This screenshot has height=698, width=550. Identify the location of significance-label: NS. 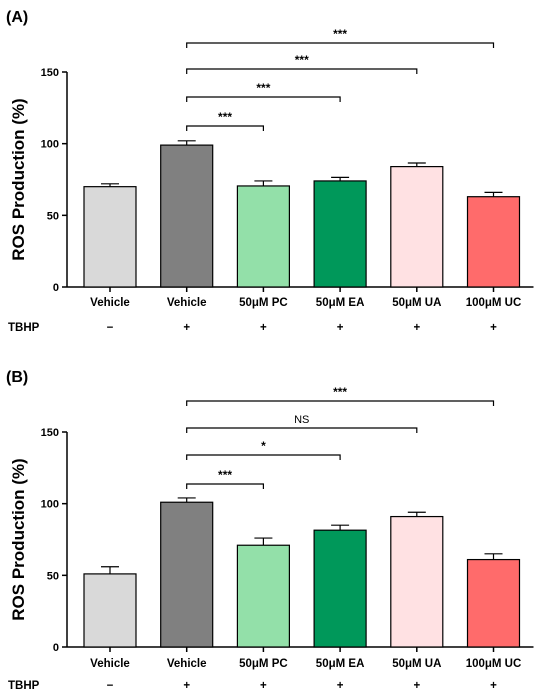
(301, 420).